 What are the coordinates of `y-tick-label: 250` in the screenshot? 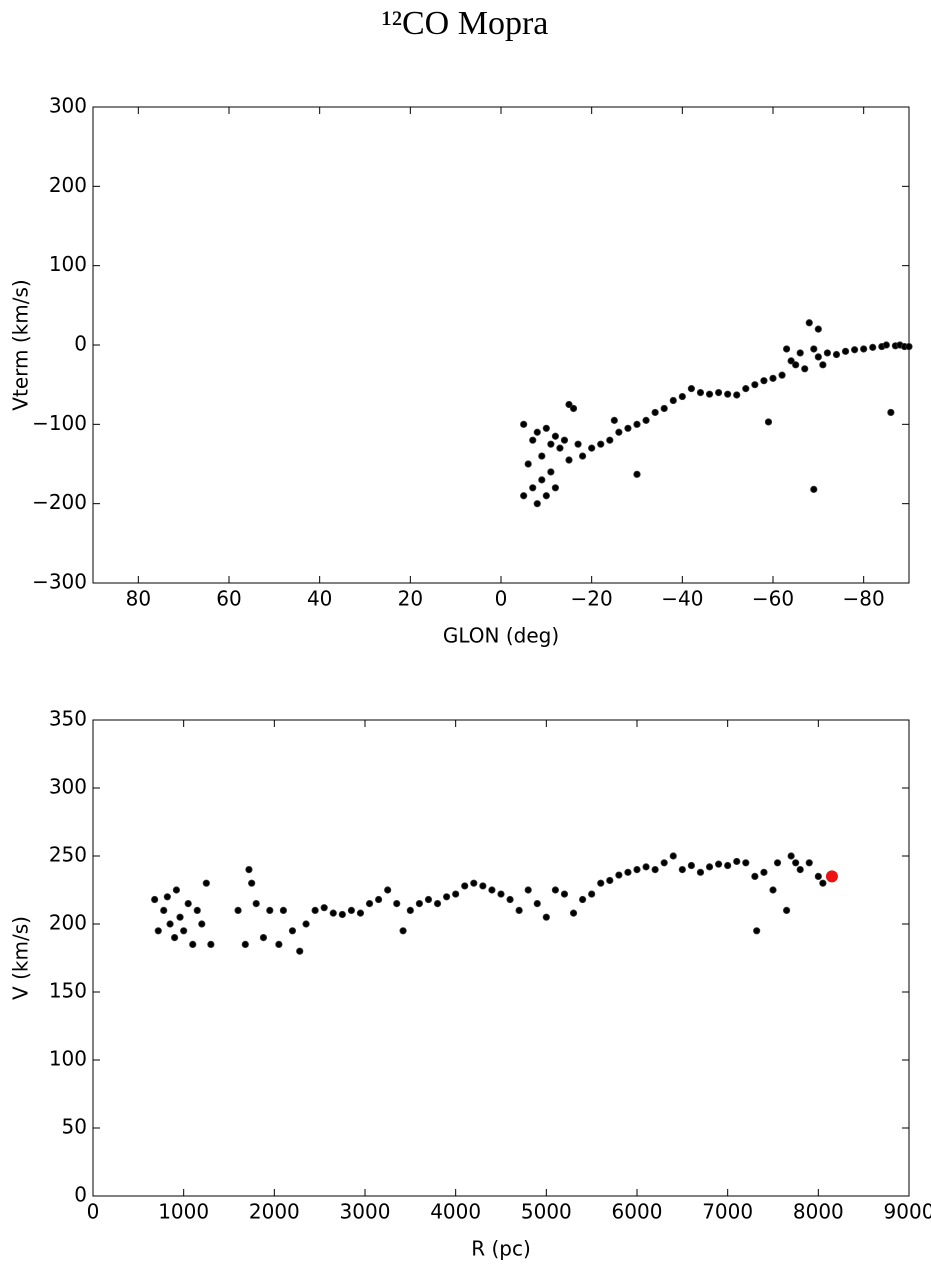 It's located at (68, 855).